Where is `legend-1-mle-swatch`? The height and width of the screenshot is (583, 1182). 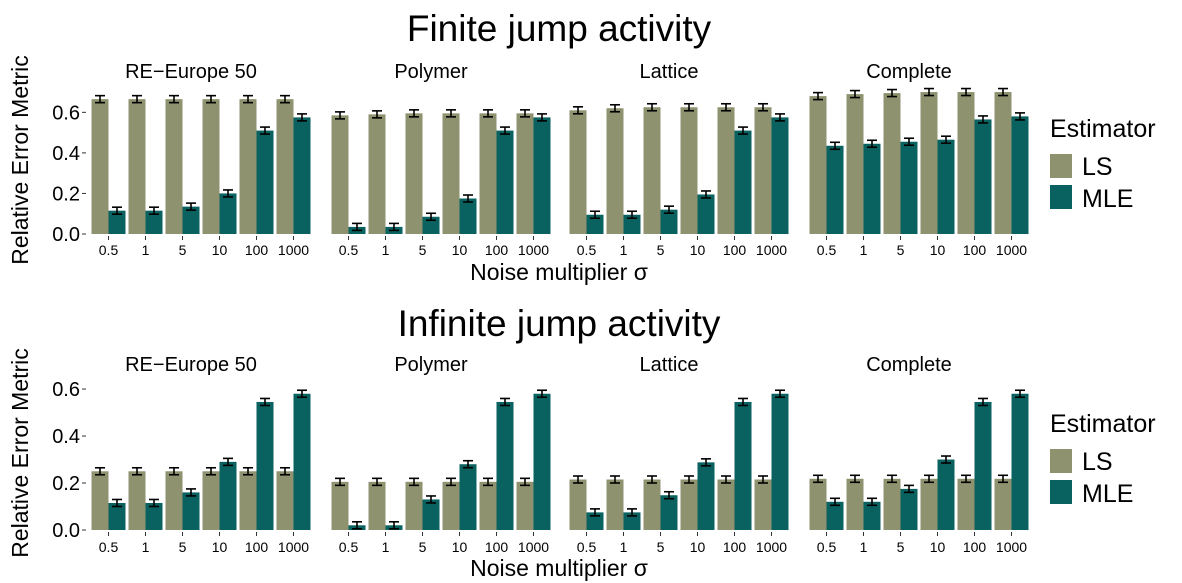 legend-1-mle-swatch is located at coordinates (1061, 197).